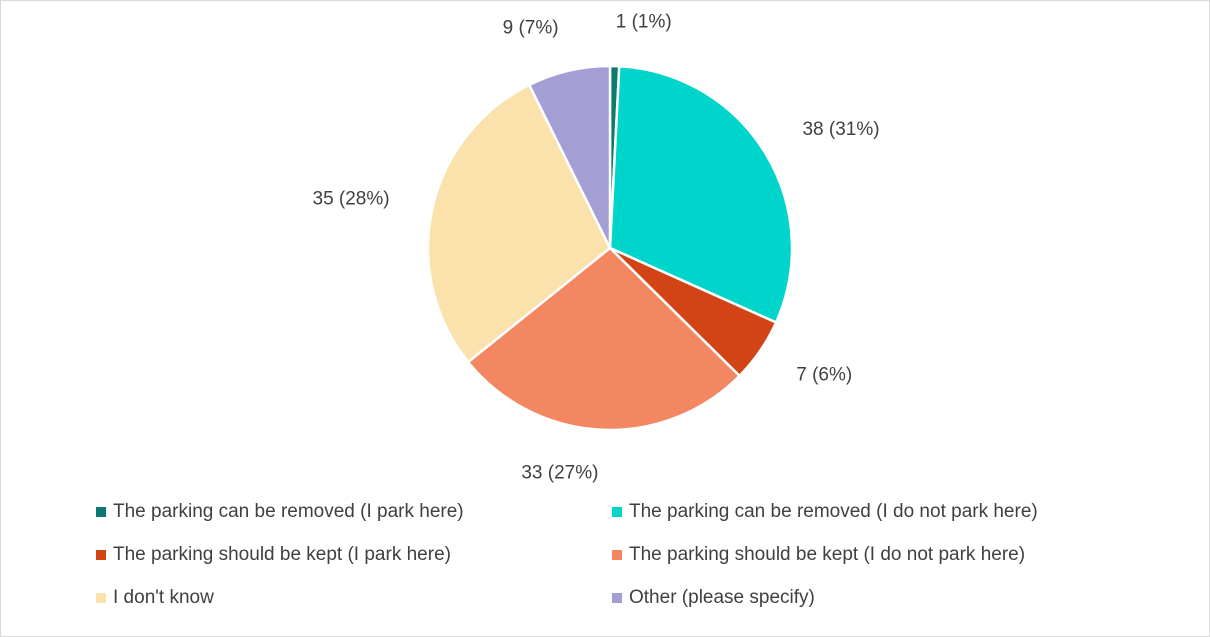 The height and width of the screenshot is (637, 1210). Describe the element at coordinates (163, 597) in the screenshot. I see `legend-label: I don't know` at that location.